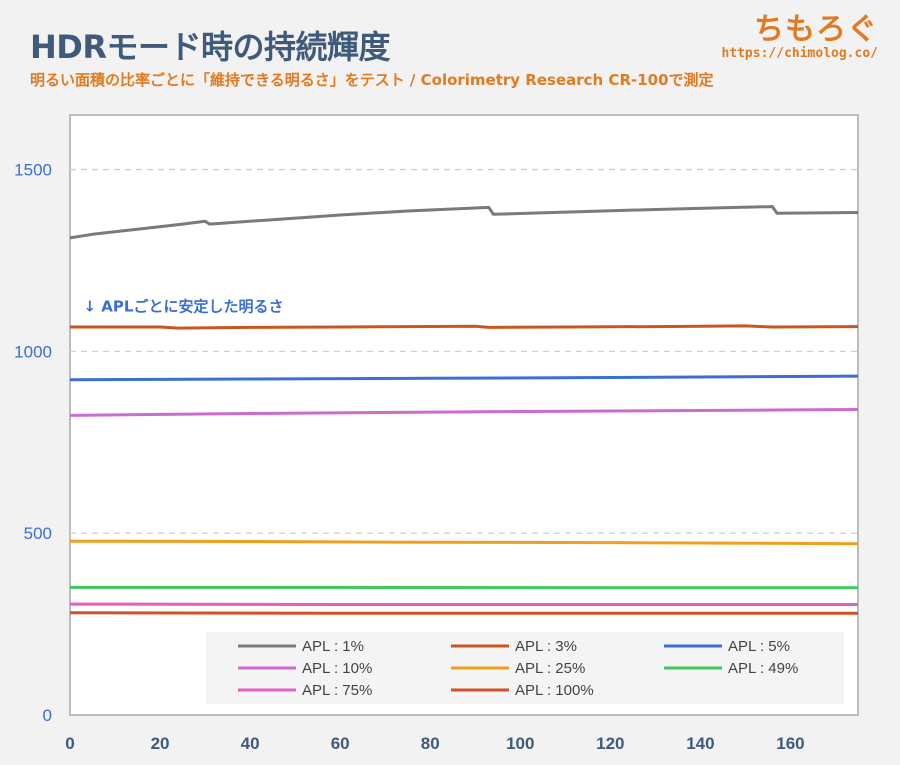  What do you see at coordinates (33, 170) in the screenshot?
I see `y-tick-label: 1500` at bounding box center [33, 170].